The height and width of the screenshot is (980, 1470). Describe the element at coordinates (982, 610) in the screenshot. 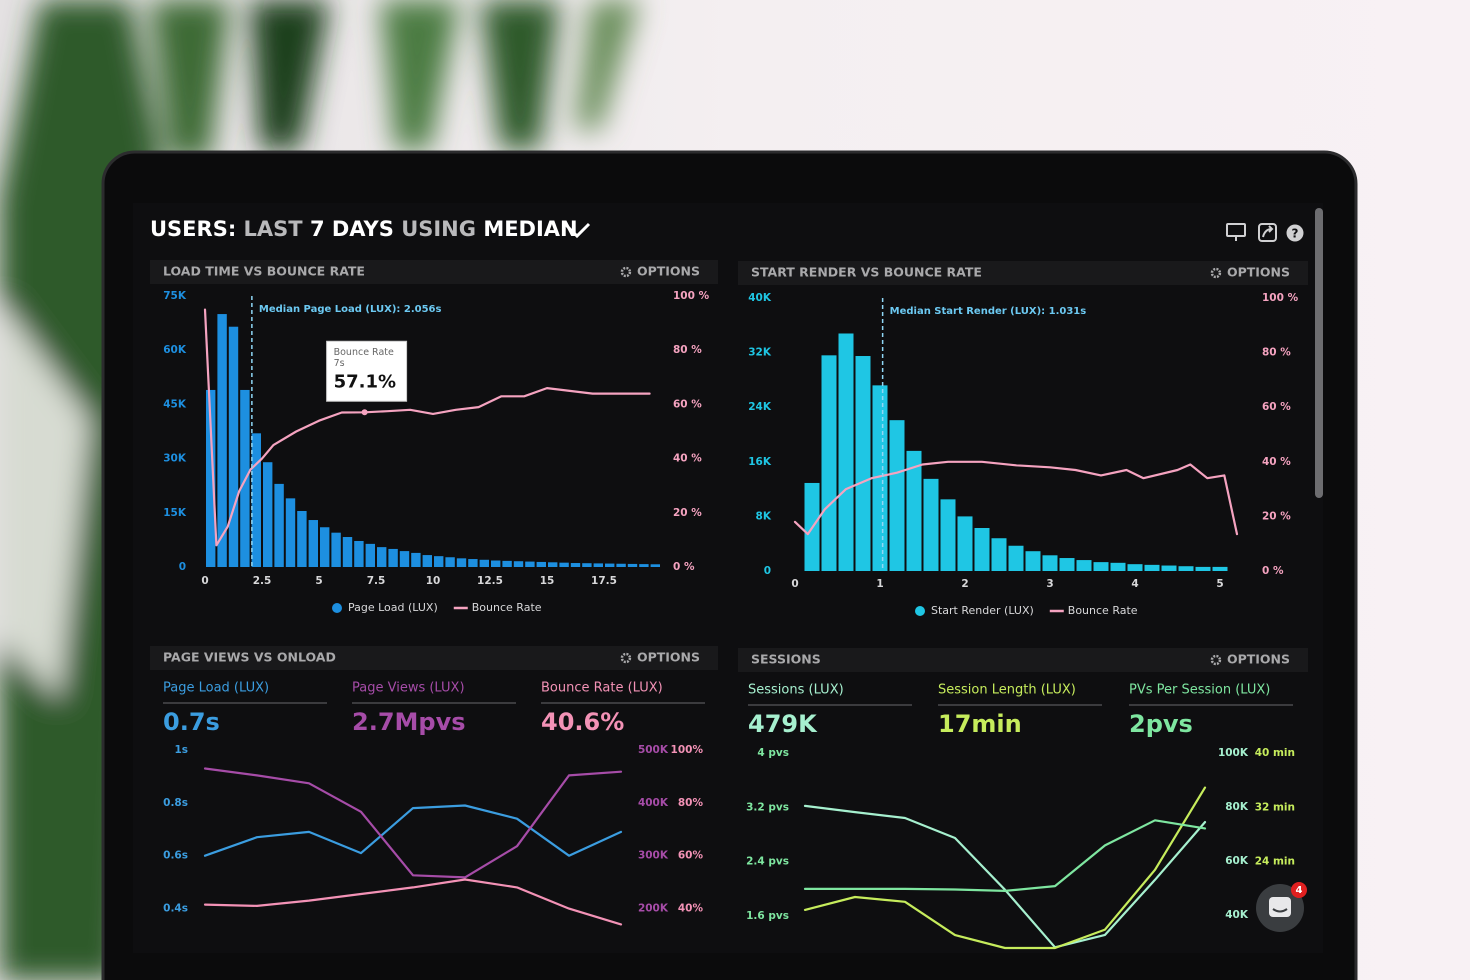

I see `legend-label: Start Render (LUX)` at that location.